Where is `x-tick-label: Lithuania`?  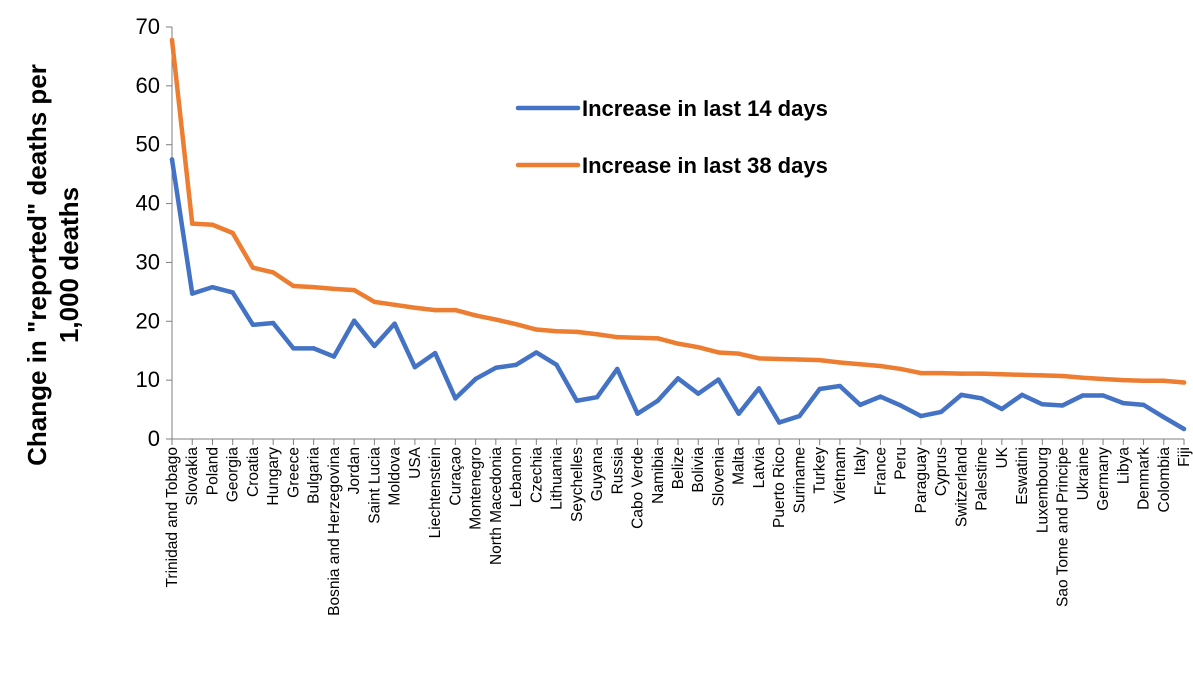
x-tick-label: Lithuania is located at coordinates (557, 478).